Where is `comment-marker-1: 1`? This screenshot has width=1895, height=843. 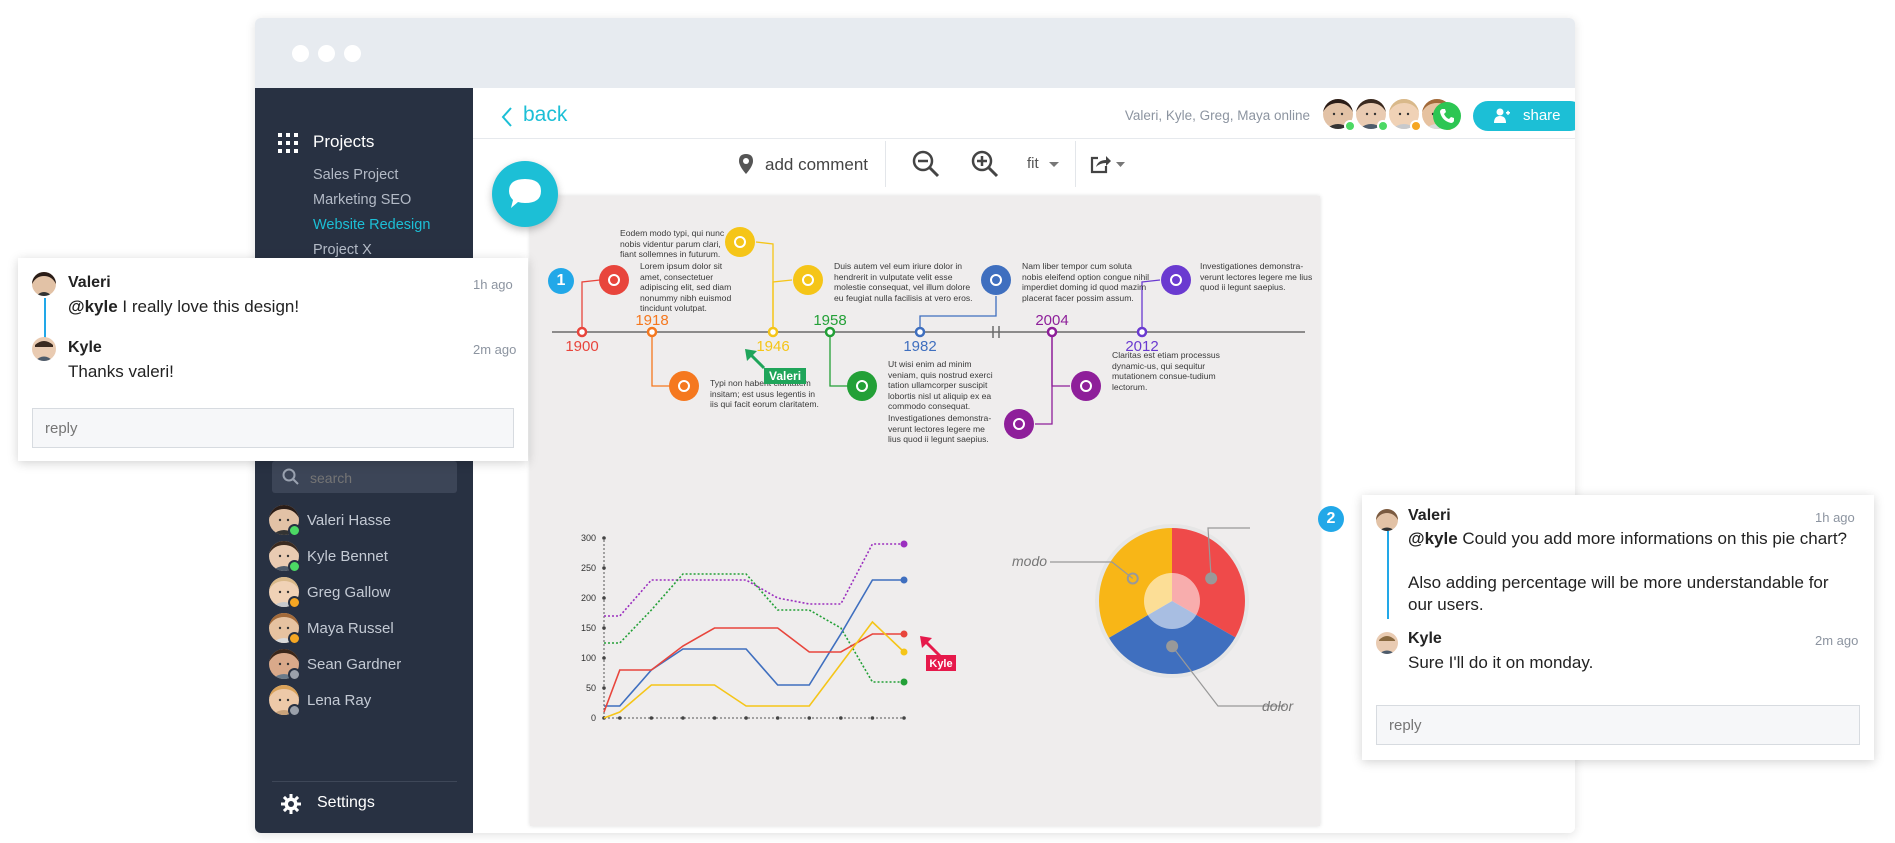 comment-marker-1: 1 is located at coordinates (561, 281).